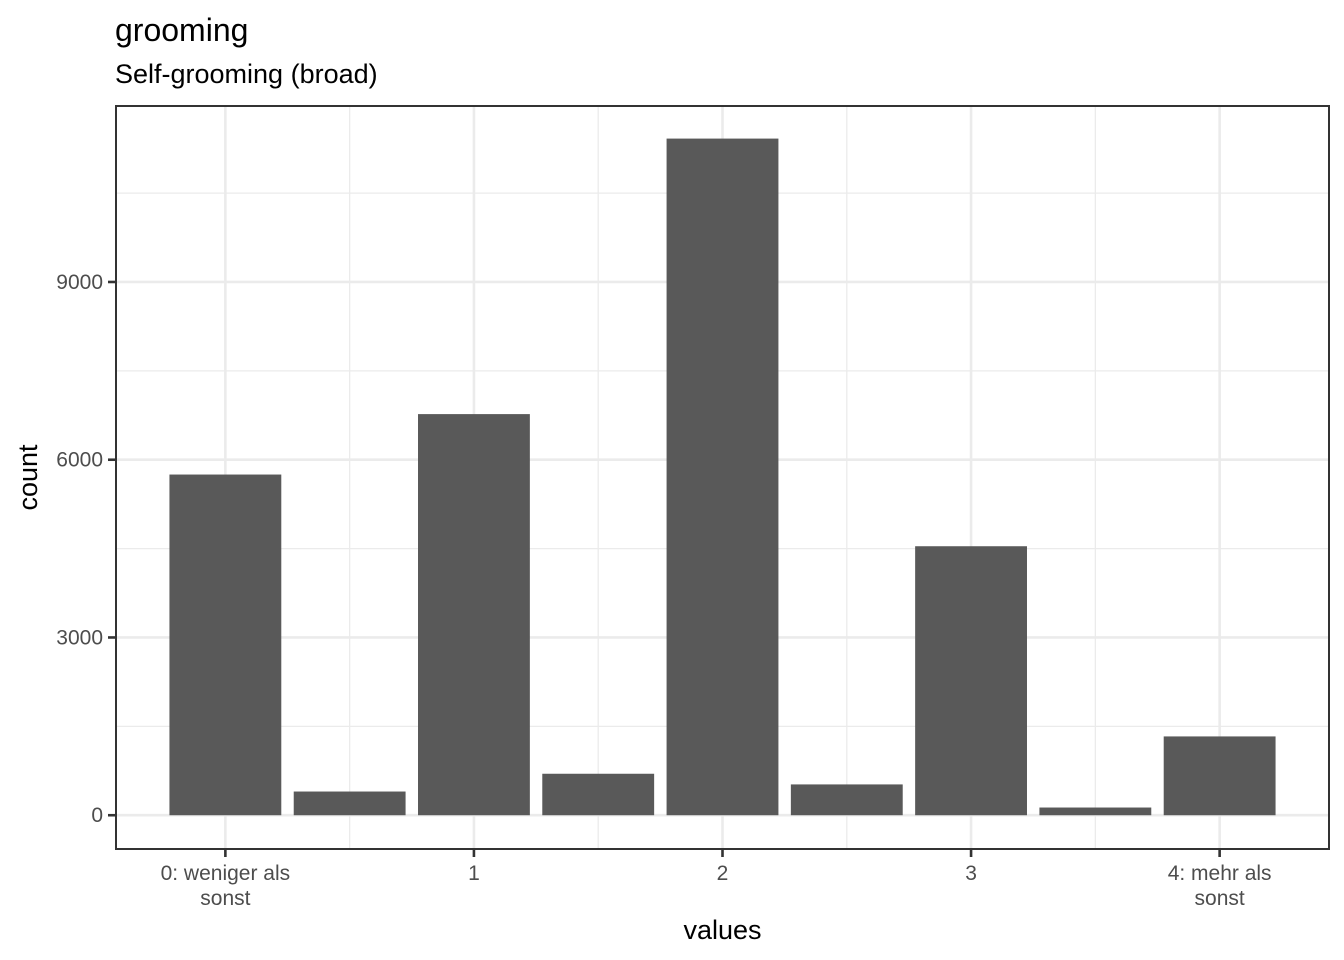 This screenshot has width=1344, height=960. I want to click on x-tick-label-line: 1, so click(474, 873).